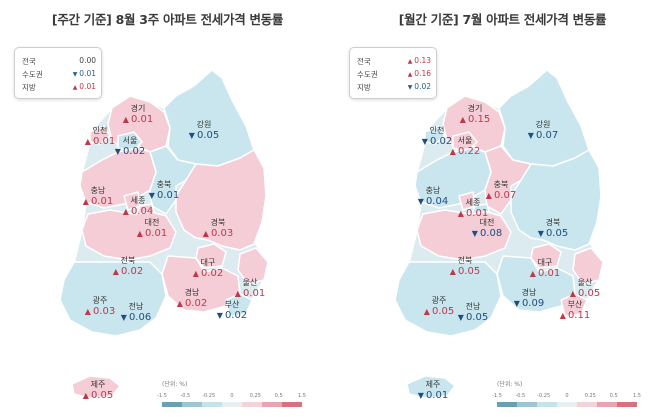  I want to click on legend-unit: (단위: %), so click(510, 384).